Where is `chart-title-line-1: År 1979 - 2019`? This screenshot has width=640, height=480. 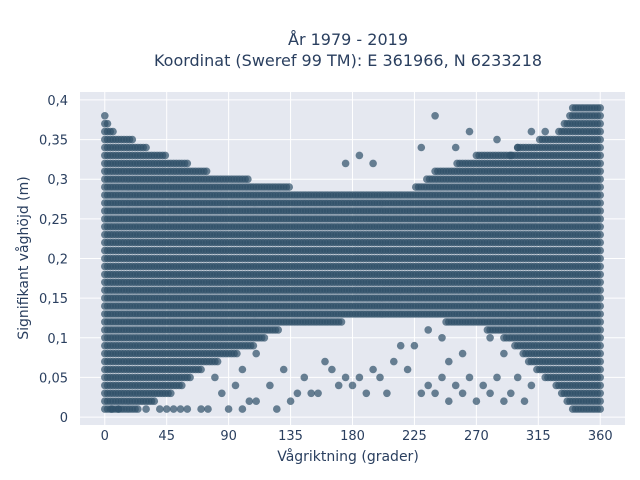 chart-title-line-1: År 1979 - 2019 is located at coordinates (348, 39).